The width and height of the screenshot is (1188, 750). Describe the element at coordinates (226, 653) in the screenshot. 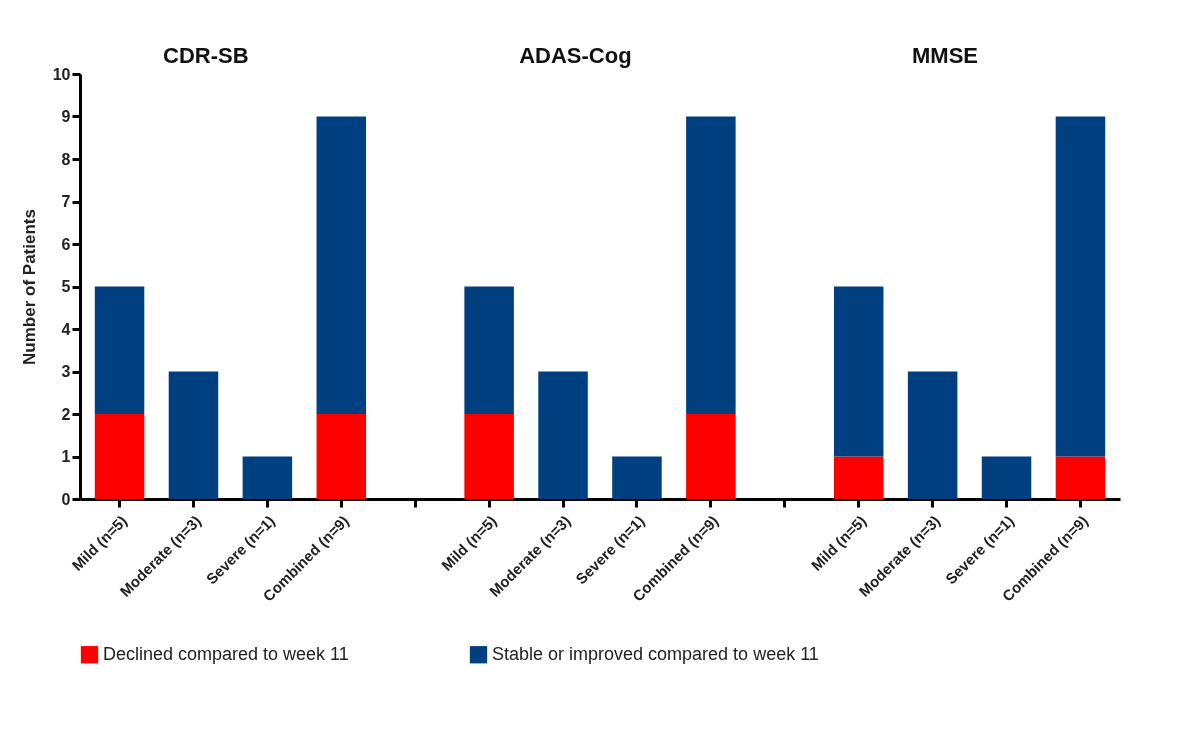

I see `legend-label: Declined compared to week 11` at that location.